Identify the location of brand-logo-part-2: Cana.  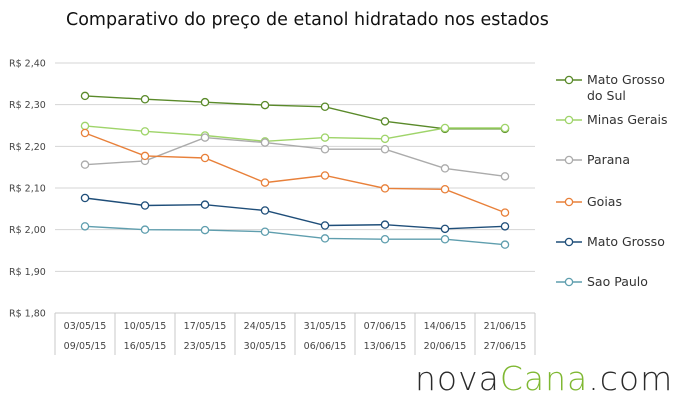
(544, 378).